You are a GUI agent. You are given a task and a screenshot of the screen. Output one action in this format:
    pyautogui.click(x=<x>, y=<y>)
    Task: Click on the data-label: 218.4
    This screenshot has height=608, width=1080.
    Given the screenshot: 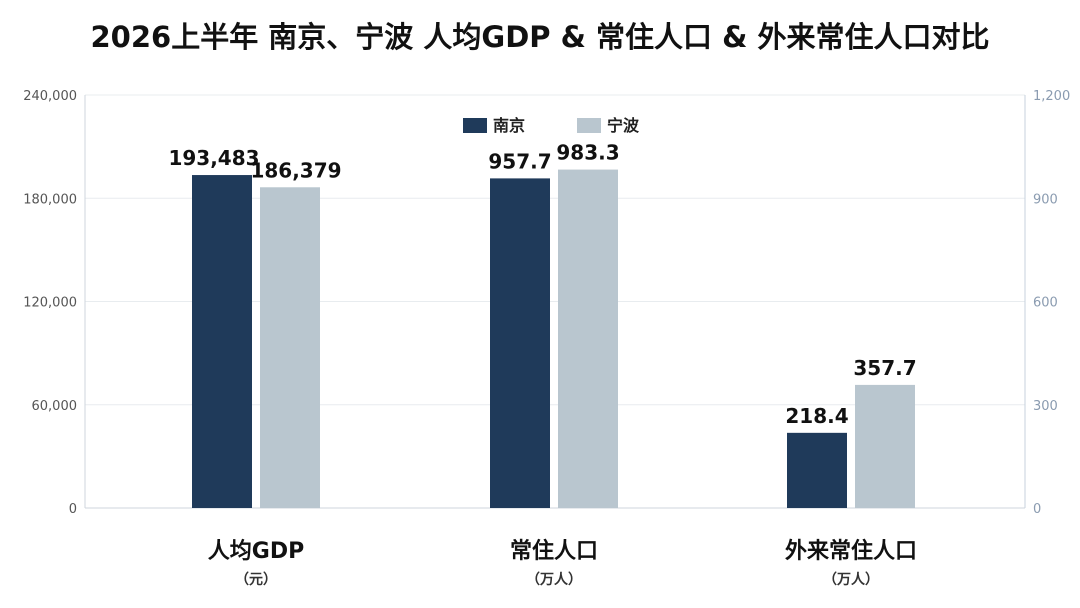 What is the action you would take?
    pyautogui.click(x=816, y=416)
    